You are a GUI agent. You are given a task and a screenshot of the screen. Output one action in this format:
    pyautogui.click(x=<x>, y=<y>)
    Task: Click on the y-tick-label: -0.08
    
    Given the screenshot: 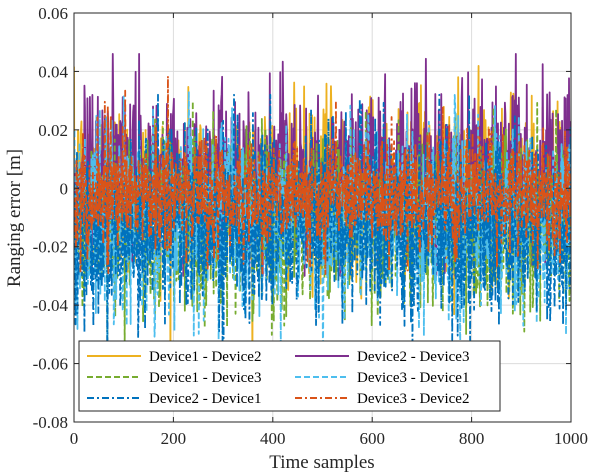 What is the action you would take?
    pyautogui.click(x=50, y=422)
    